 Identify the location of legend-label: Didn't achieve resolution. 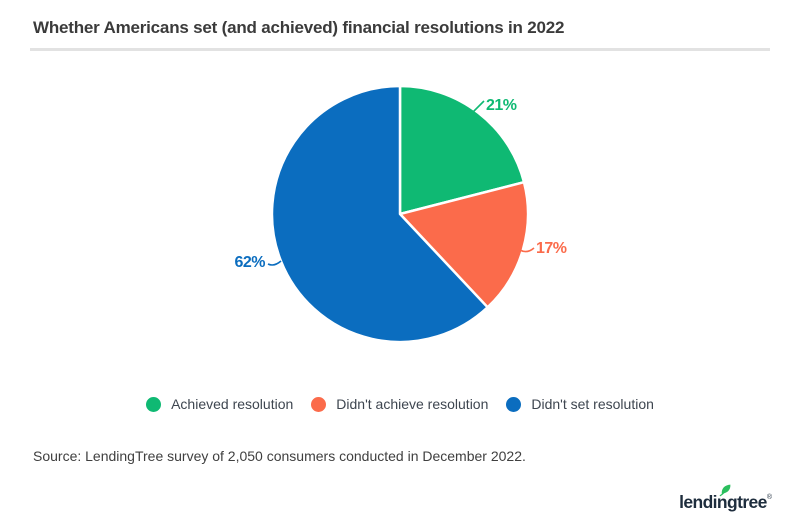
(412, 404).